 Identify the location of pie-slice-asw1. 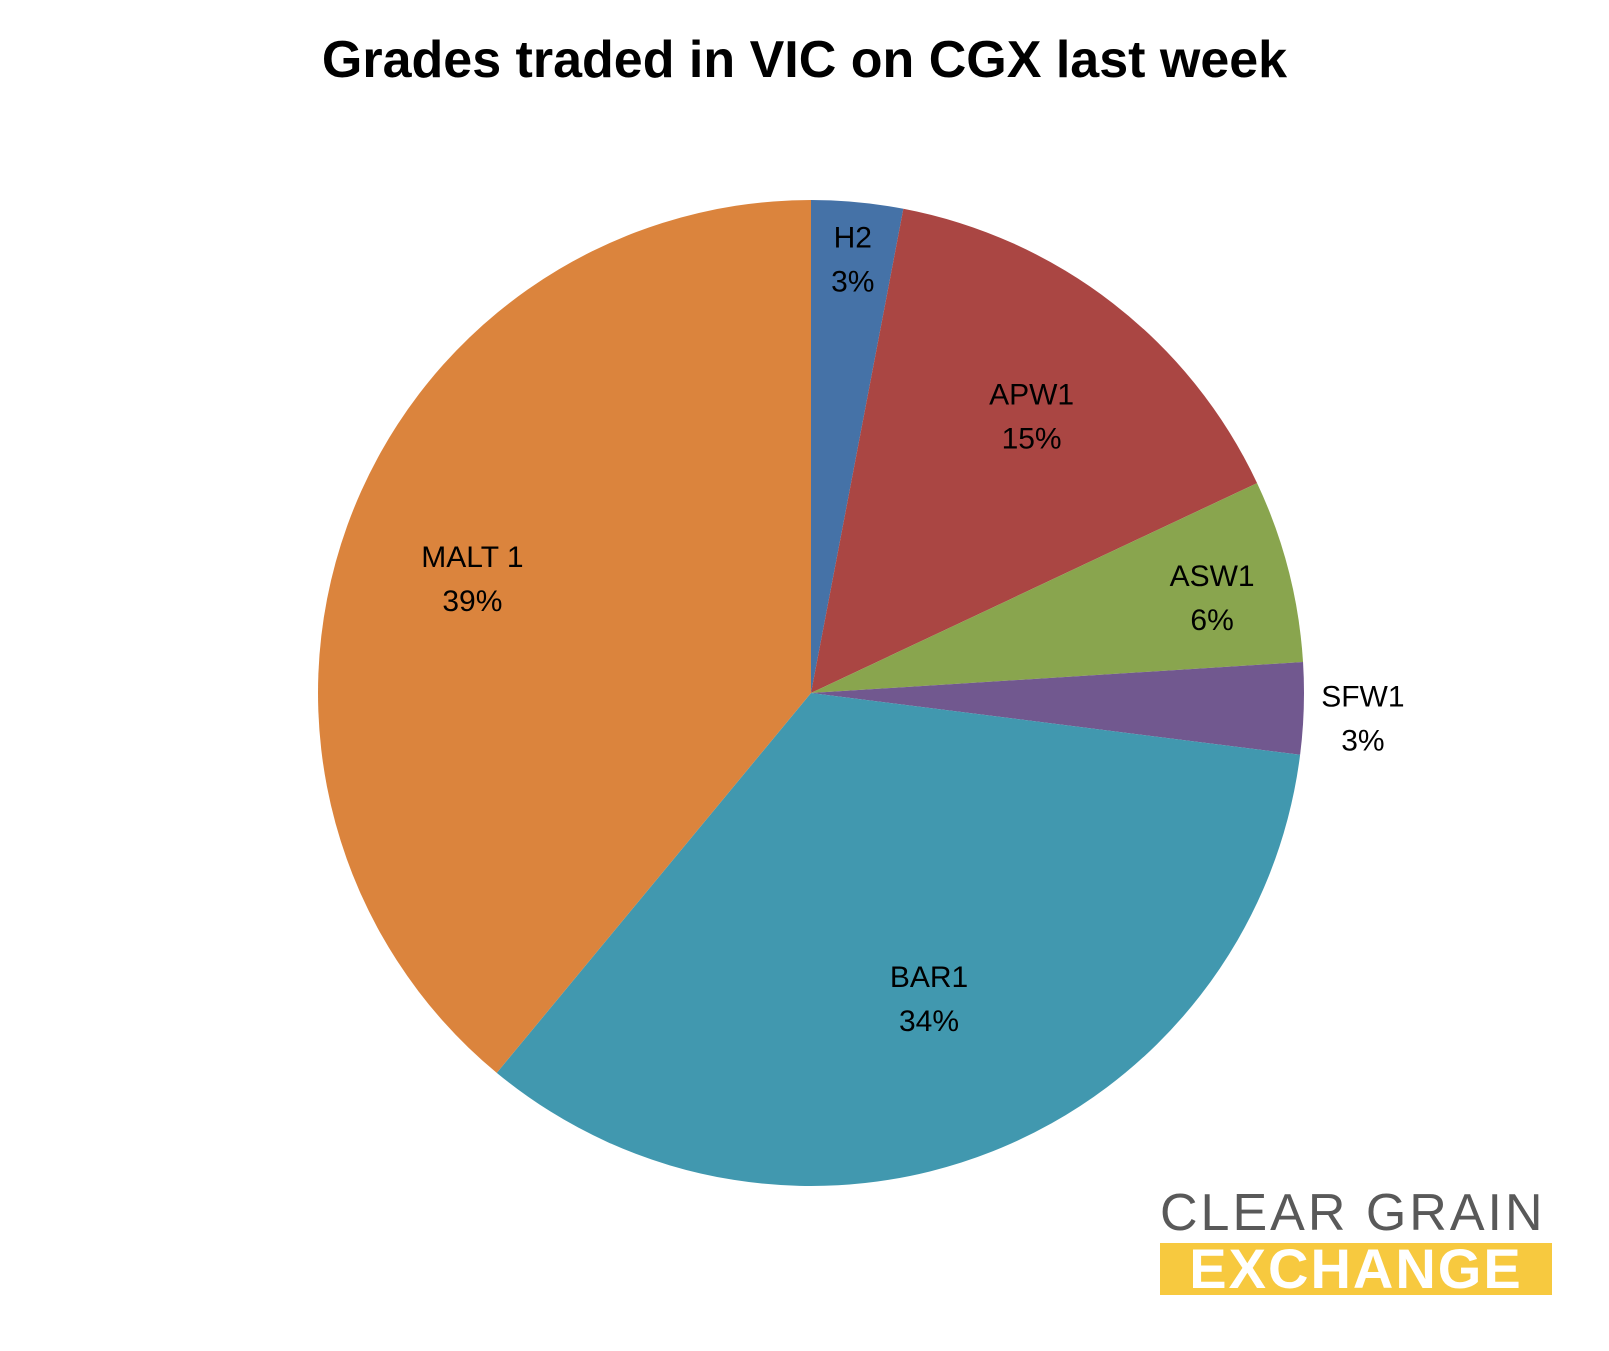
(1057, 588).